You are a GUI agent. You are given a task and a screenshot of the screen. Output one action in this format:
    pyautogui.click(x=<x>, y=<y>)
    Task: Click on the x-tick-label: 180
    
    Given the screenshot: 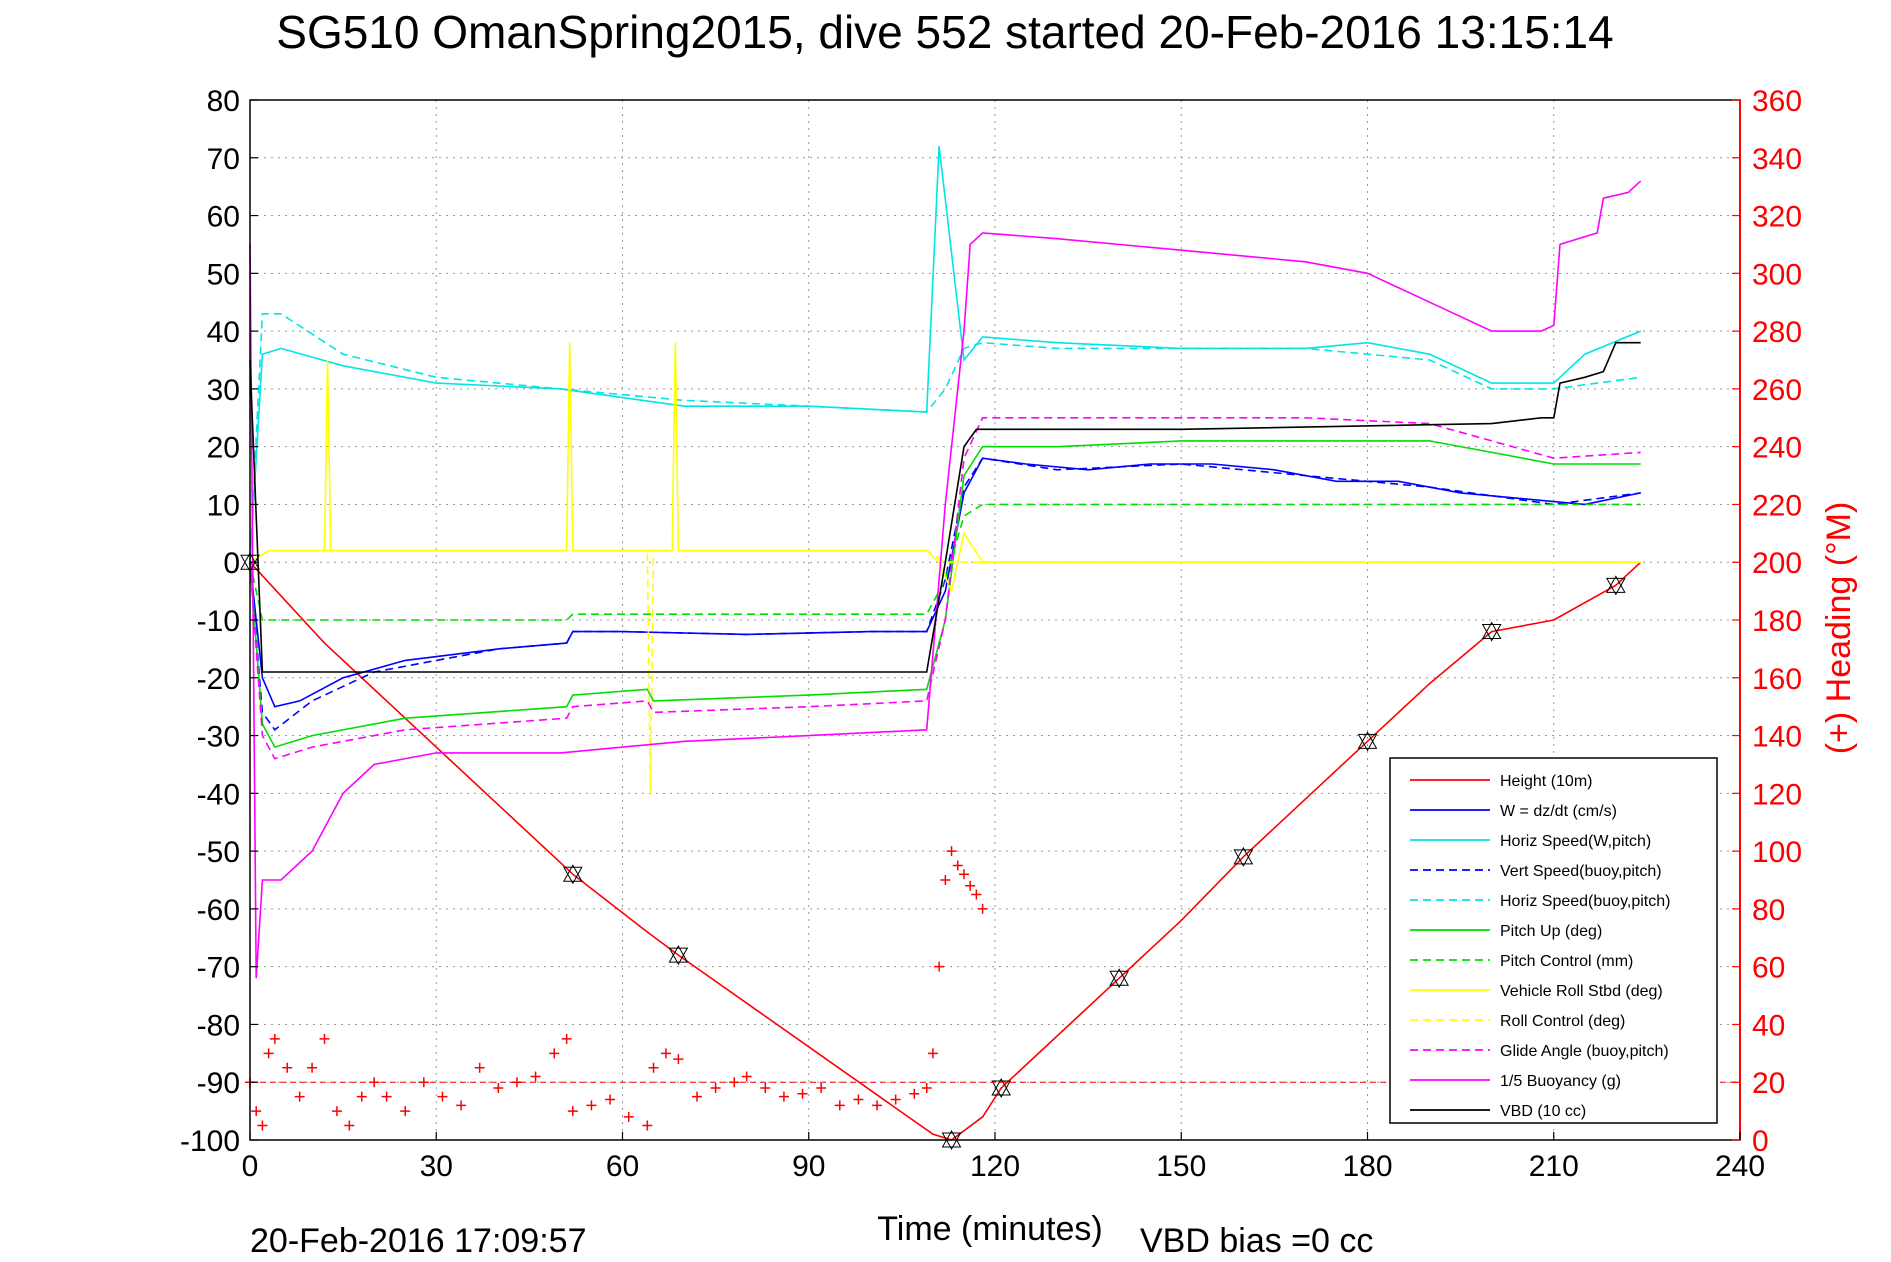 What is the action you would take?
    pyautogui.click(x=1367, y=1166)
    